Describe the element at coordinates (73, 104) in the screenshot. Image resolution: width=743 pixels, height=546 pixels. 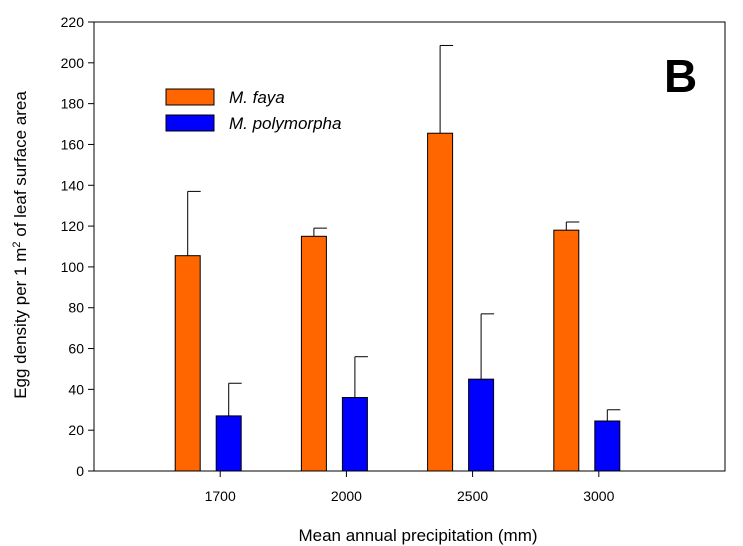
I see `y-tick-label: 180` at that location.